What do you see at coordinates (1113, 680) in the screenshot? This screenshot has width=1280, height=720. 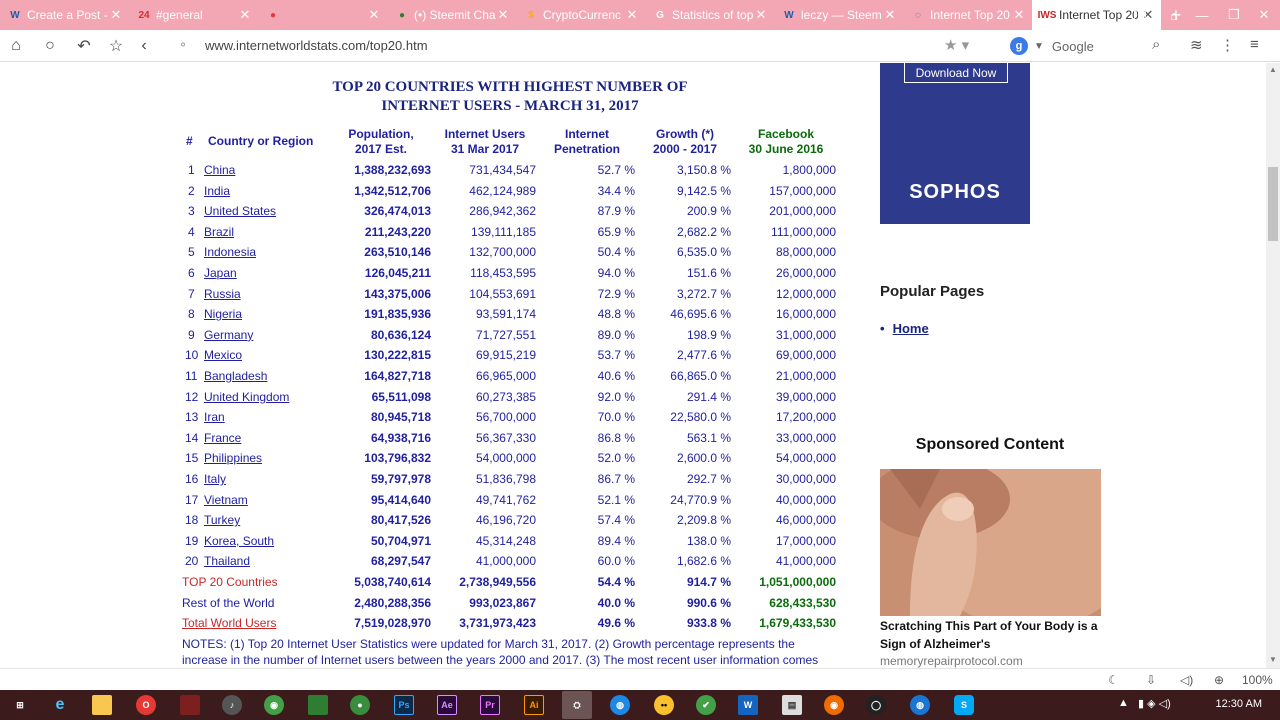 I see `night-mode-icon: ☾` at bounding box center [1113, 680].